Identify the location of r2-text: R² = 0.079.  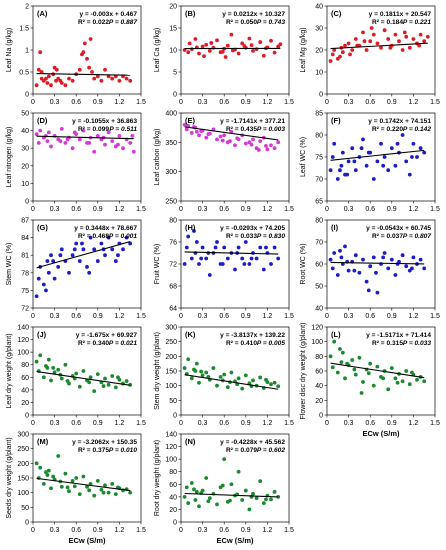
(241, 450).